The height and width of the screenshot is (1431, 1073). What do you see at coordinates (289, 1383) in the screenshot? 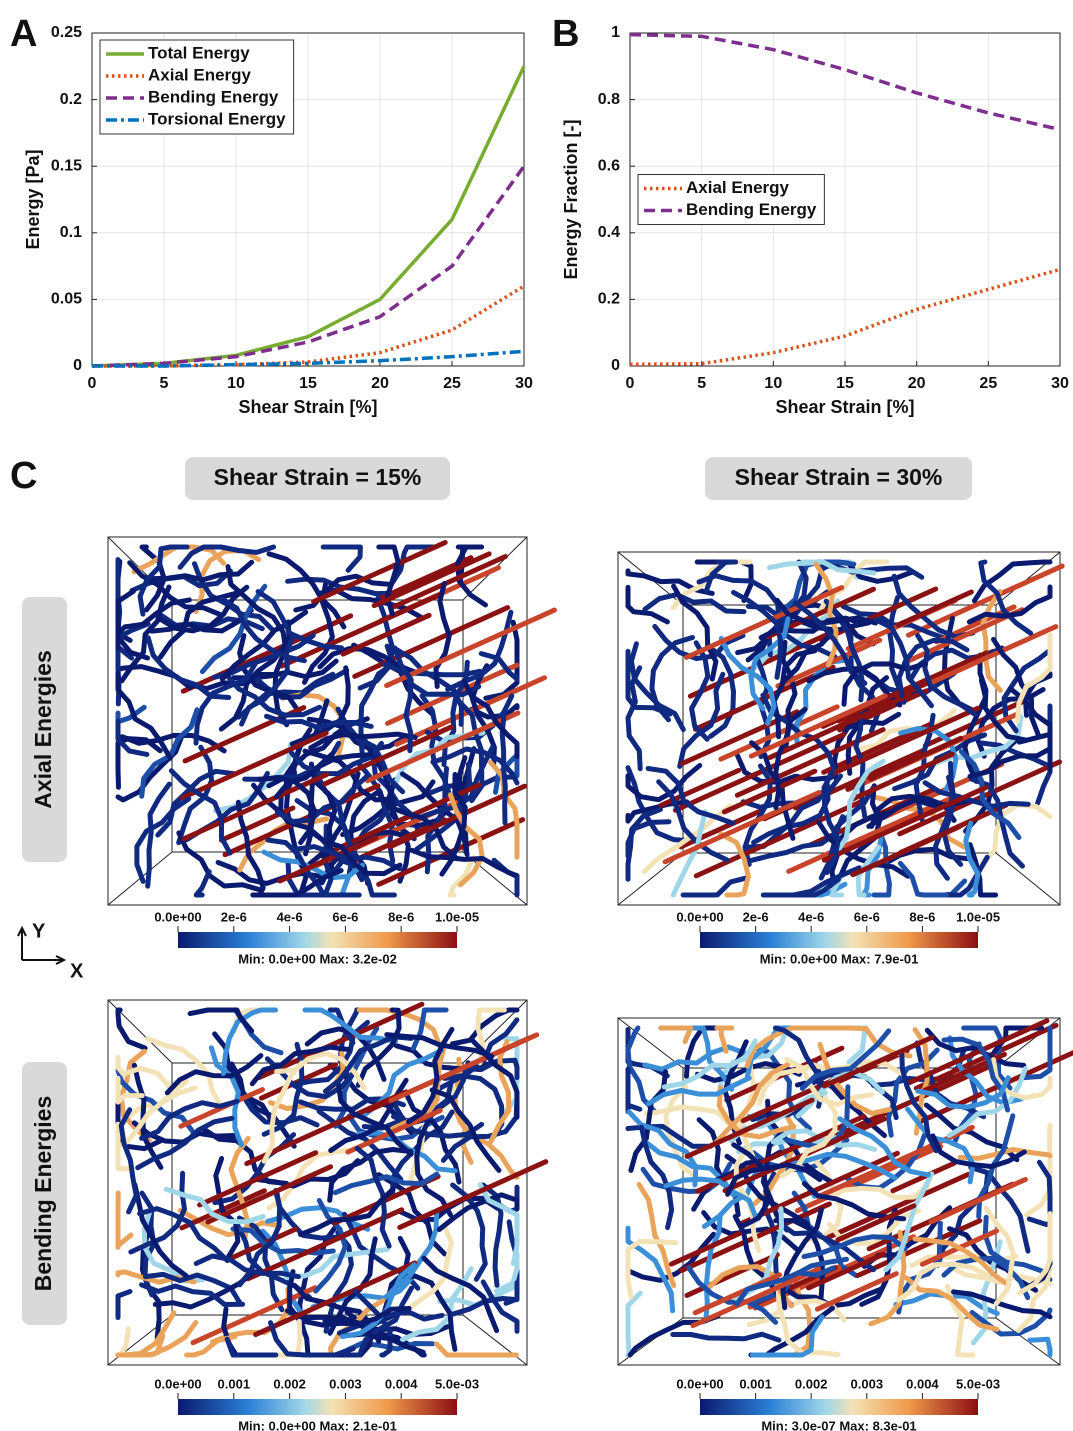
I see `colorbar-tick-label: 0.002` at bounding box center [289, 1383].